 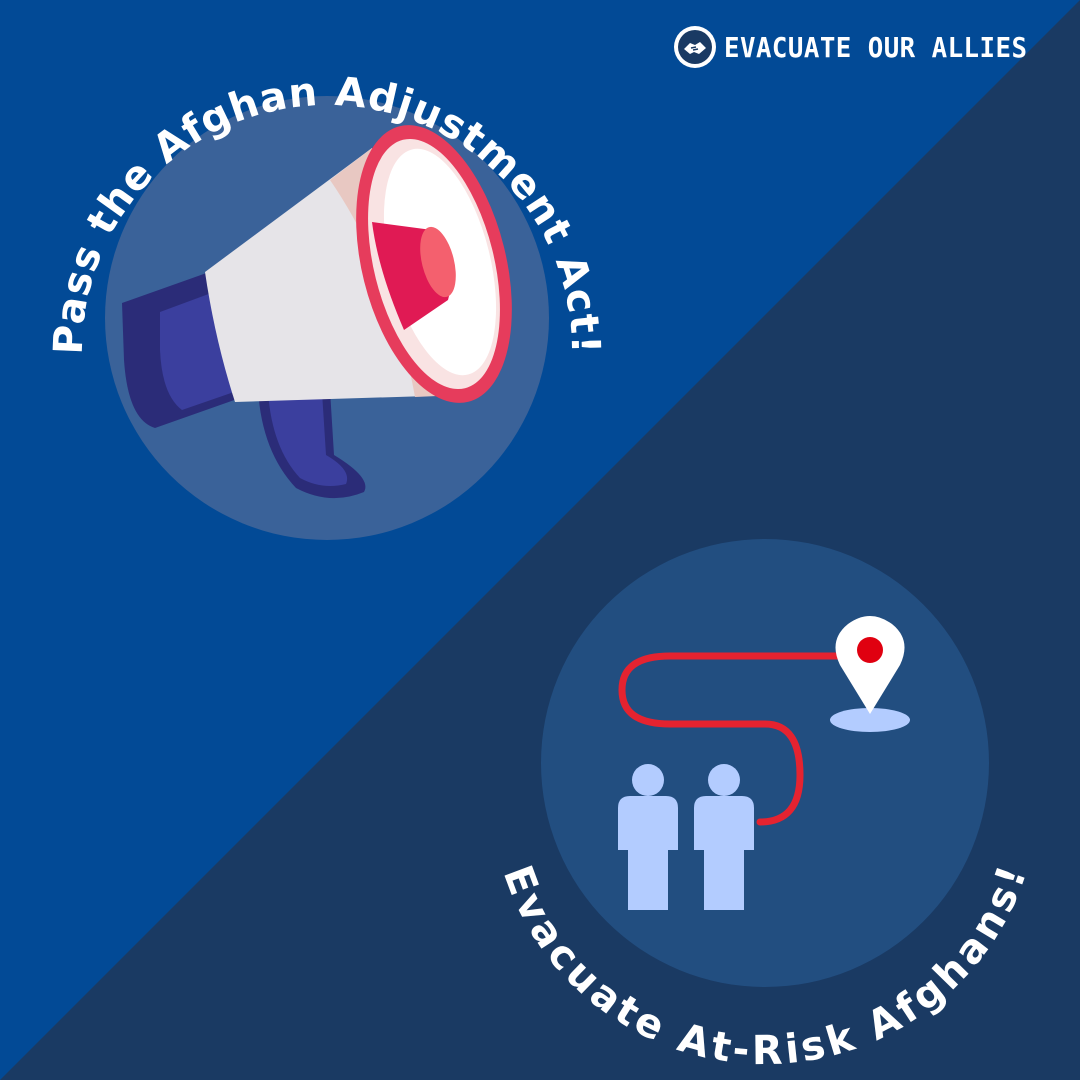 I want to click on handshake-icon, so click(x=695, y=47).